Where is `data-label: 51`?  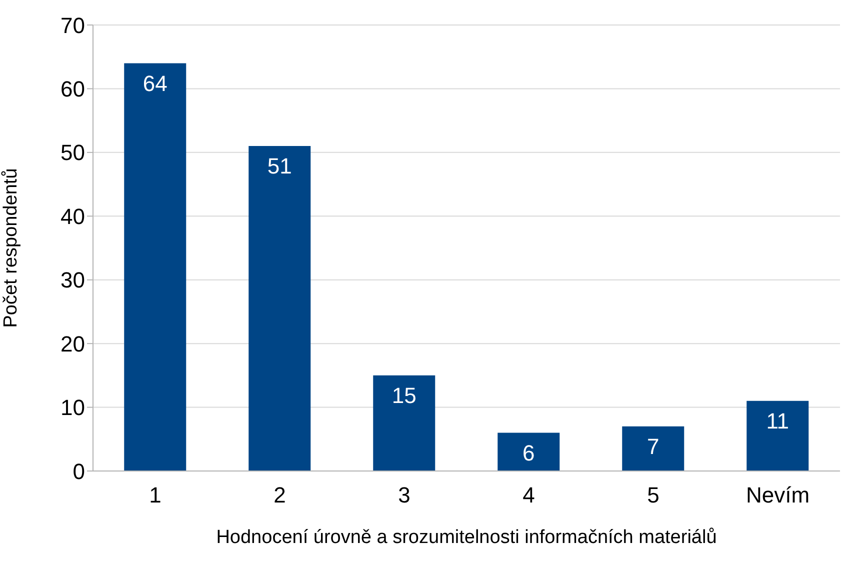 data-label: 51 is located at coordinates (279, 166).